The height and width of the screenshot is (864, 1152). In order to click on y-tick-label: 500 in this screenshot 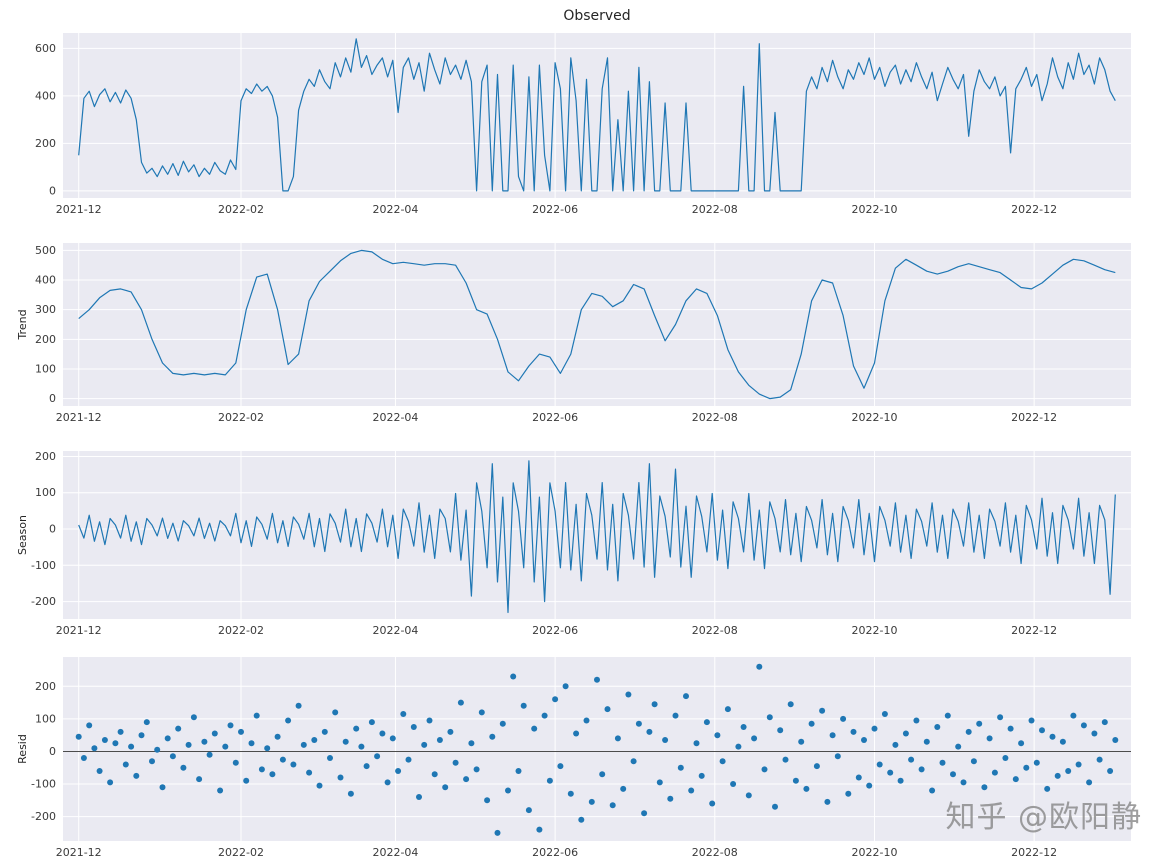, I will do `click(45, 250)`.